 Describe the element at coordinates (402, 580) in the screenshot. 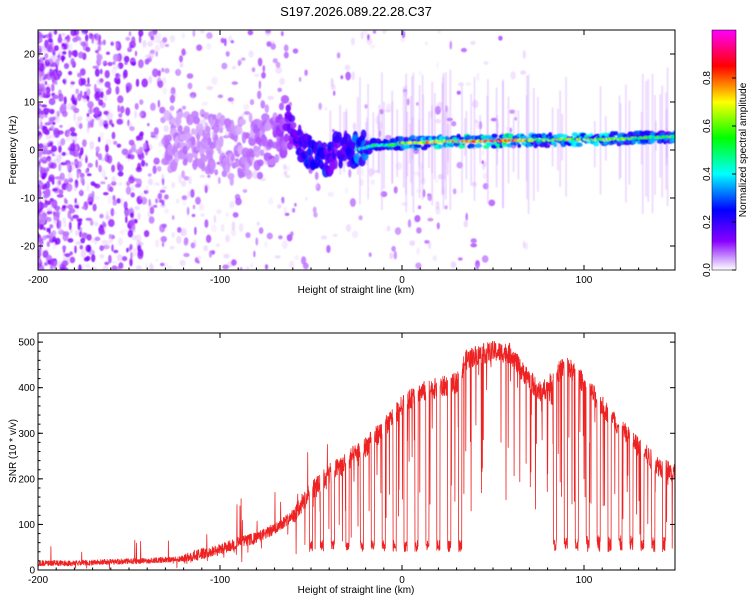

I see `snr-xtick-label: 0` at that location.